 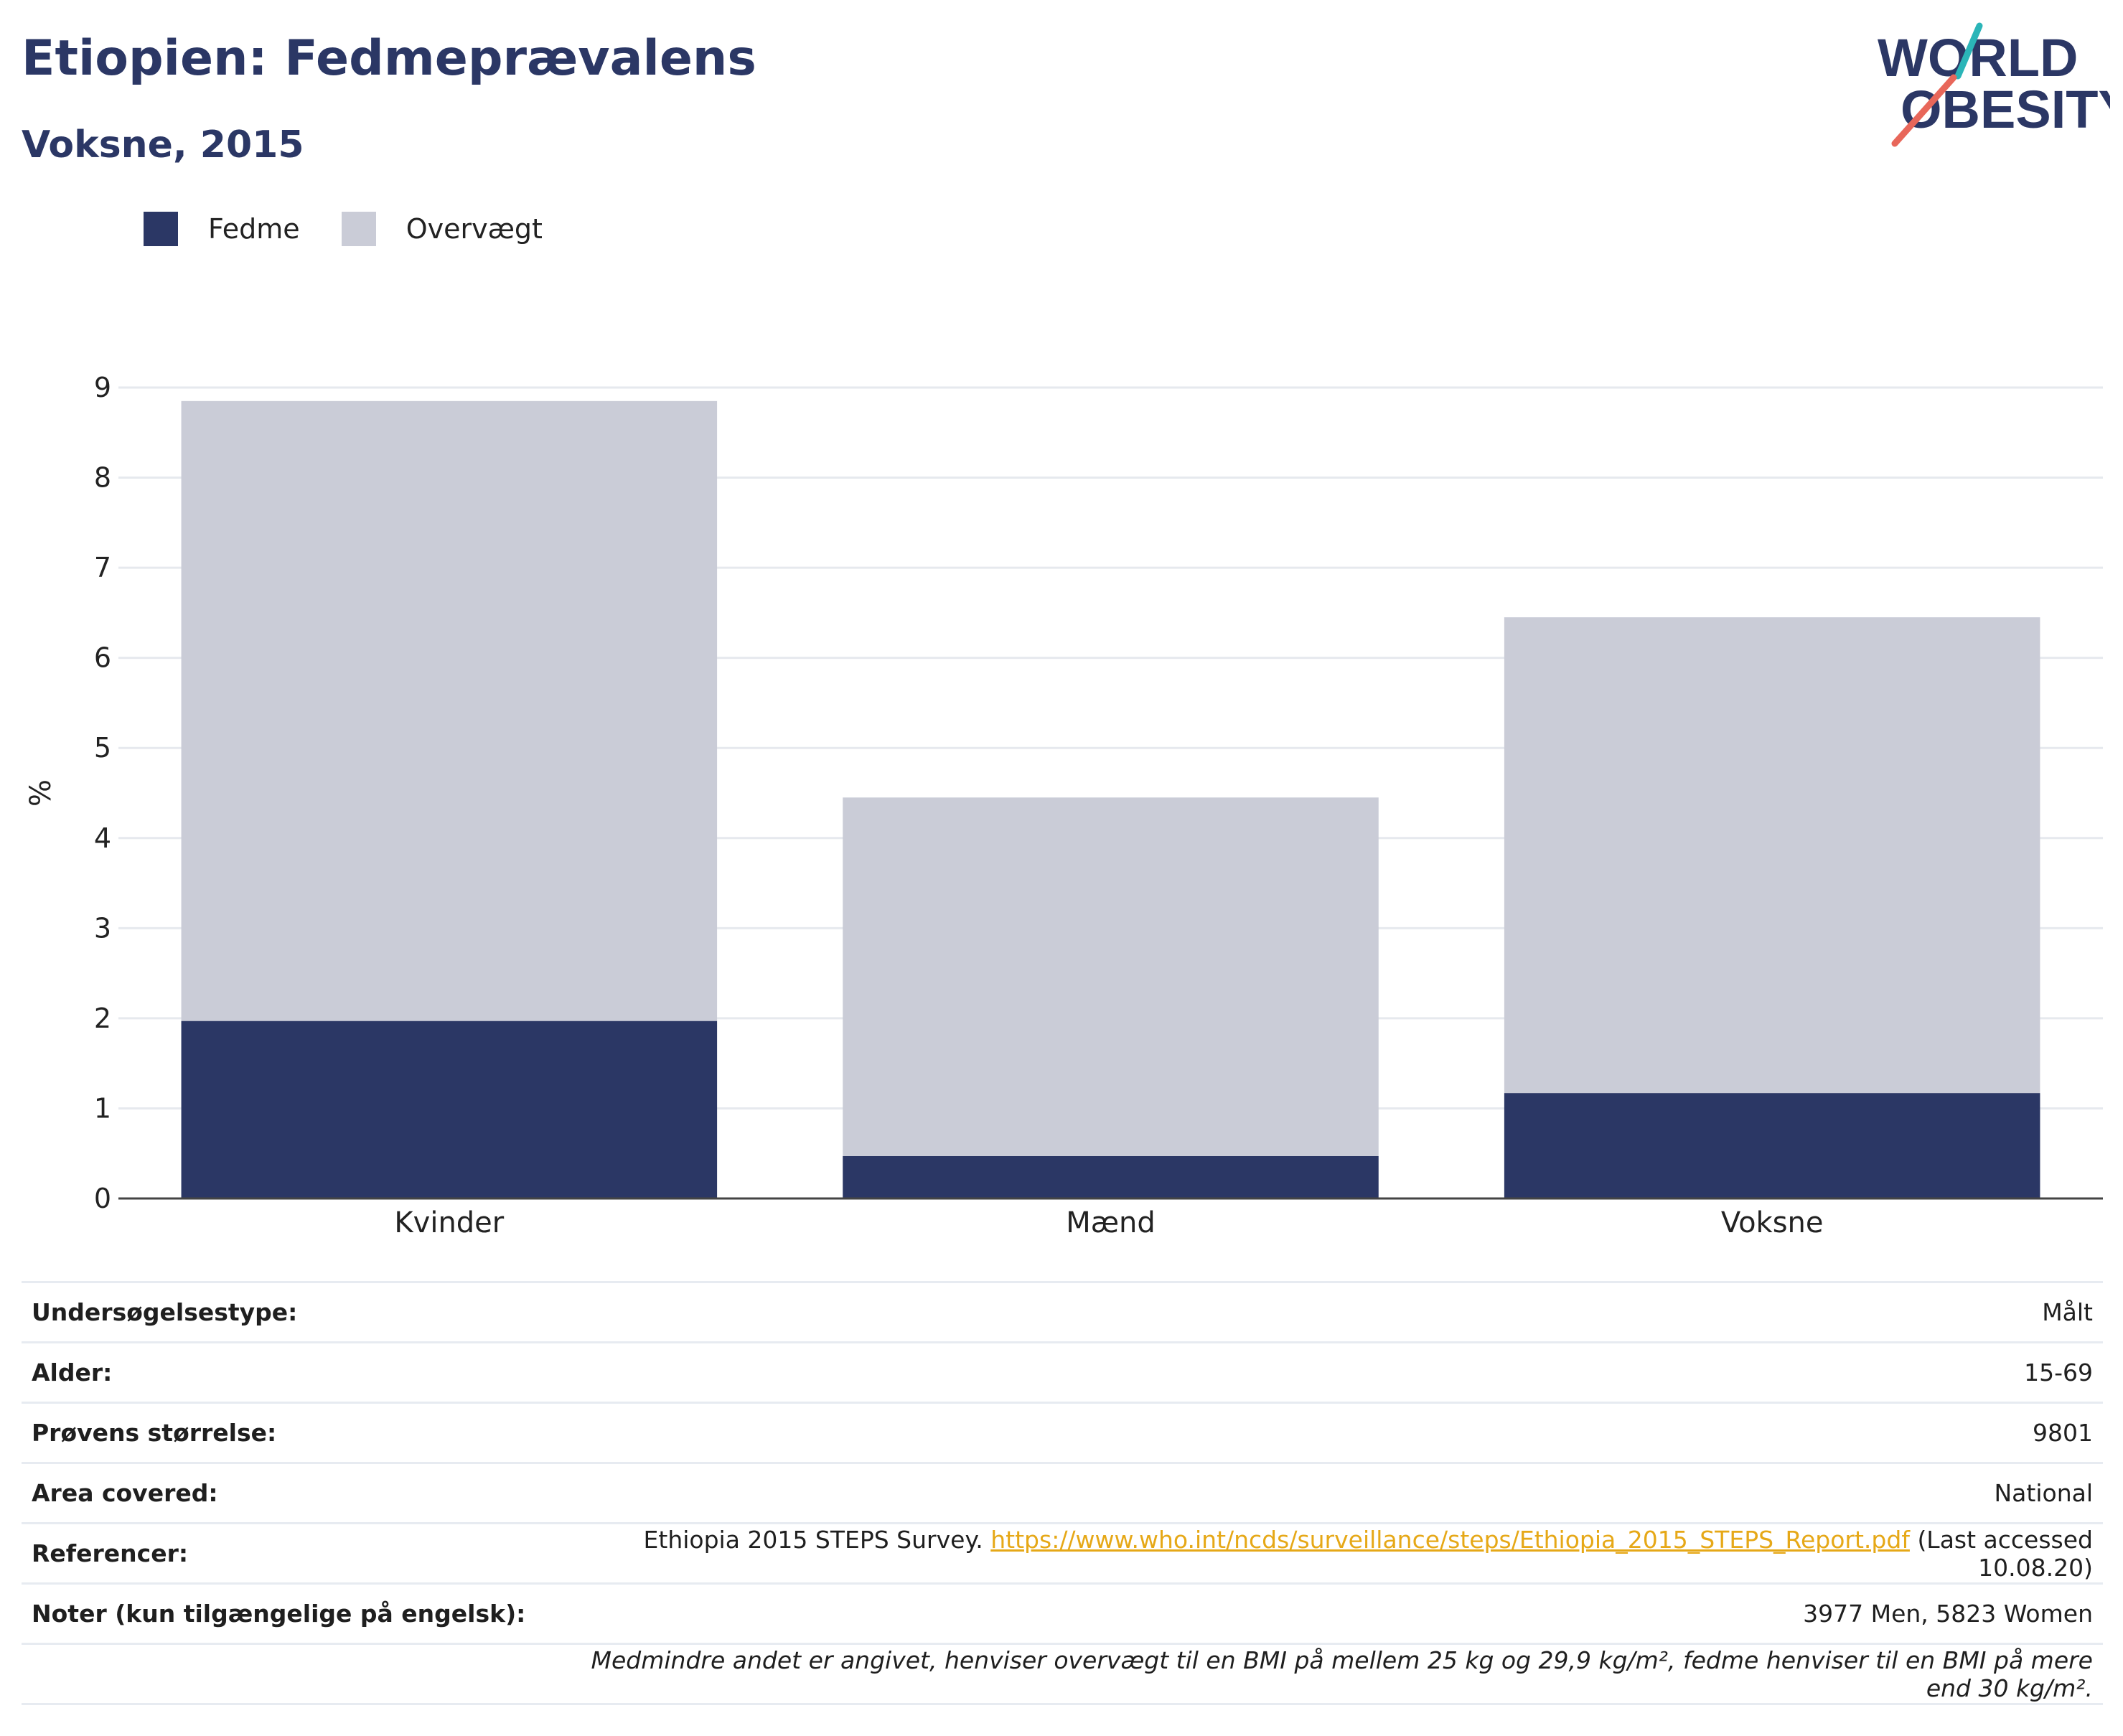 I want to click on world-obesity-logo: WORLD OBESITY, so click(x=1994, y=84).